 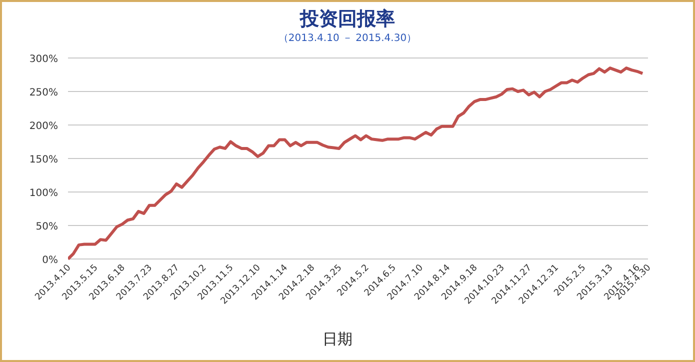 I want to click on y-tick-label: 250%, so click(x=43, y=93).